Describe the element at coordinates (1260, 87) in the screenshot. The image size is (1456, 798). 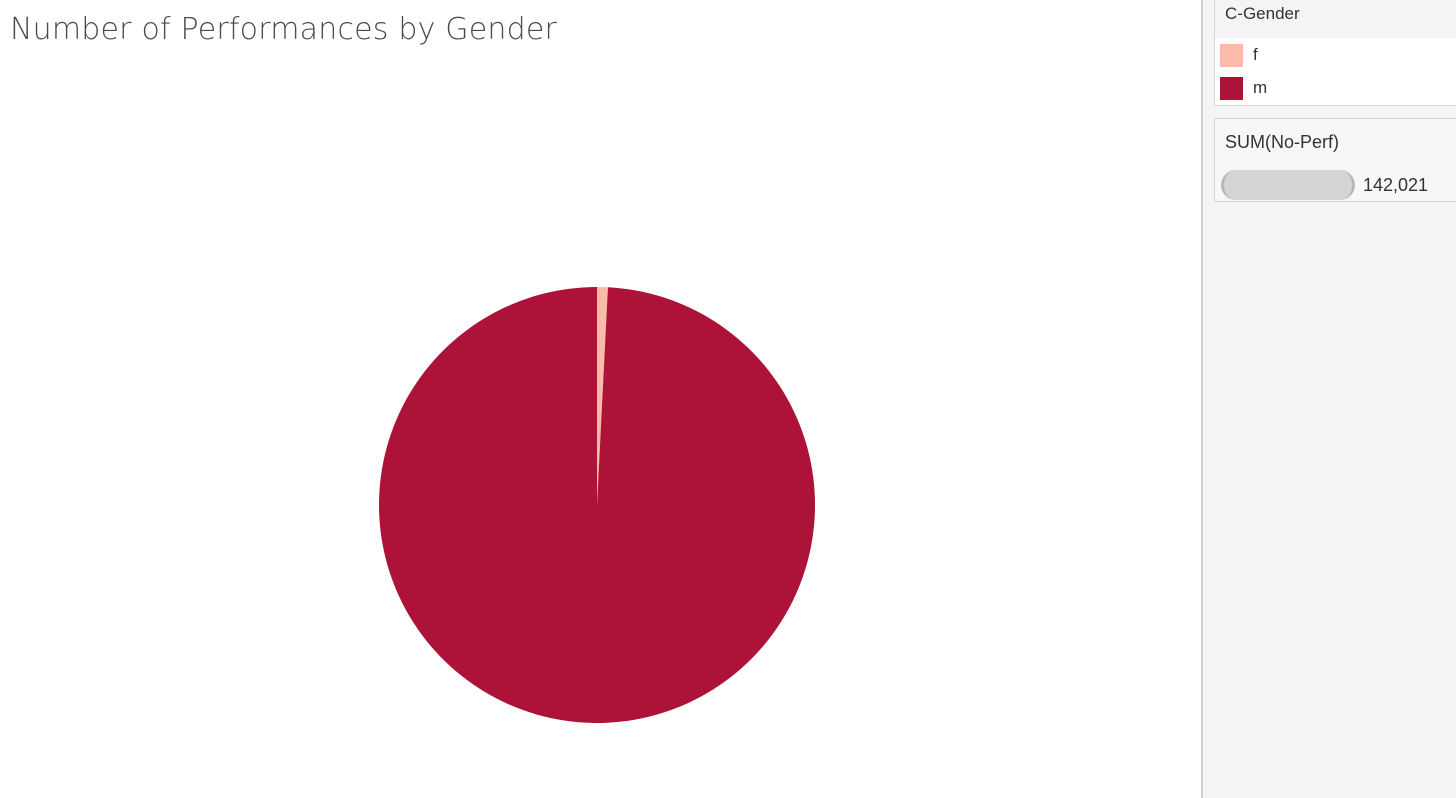
I see `legend-label-m: m` at that location.